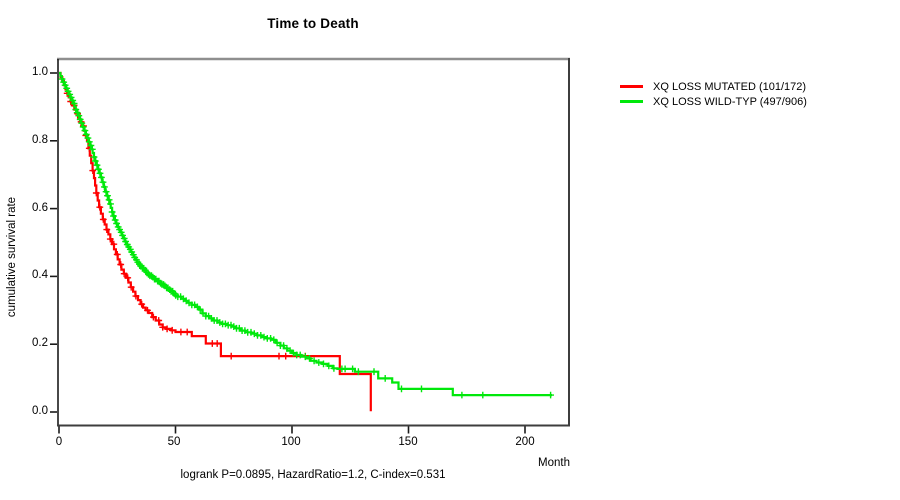 The width and height of the screenshot is (900, 500). Describe the element at coordinates (554, 463) in the screenshot. I see `x-axis-label: Month` at that location.